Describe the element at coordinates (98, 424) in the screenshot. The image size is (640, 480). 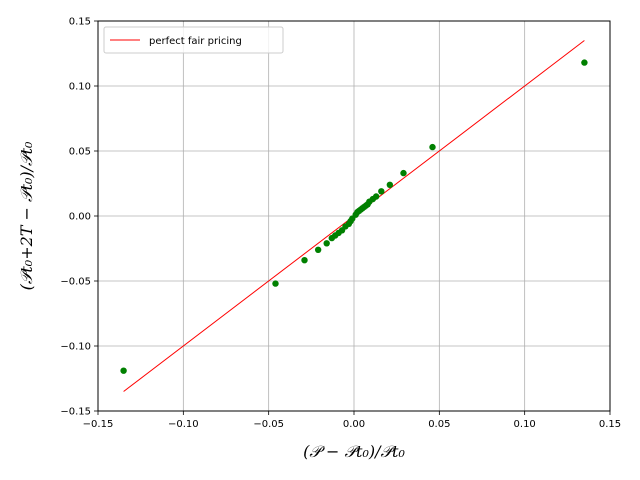
I see `x-tick-label: −0.15` at that location.